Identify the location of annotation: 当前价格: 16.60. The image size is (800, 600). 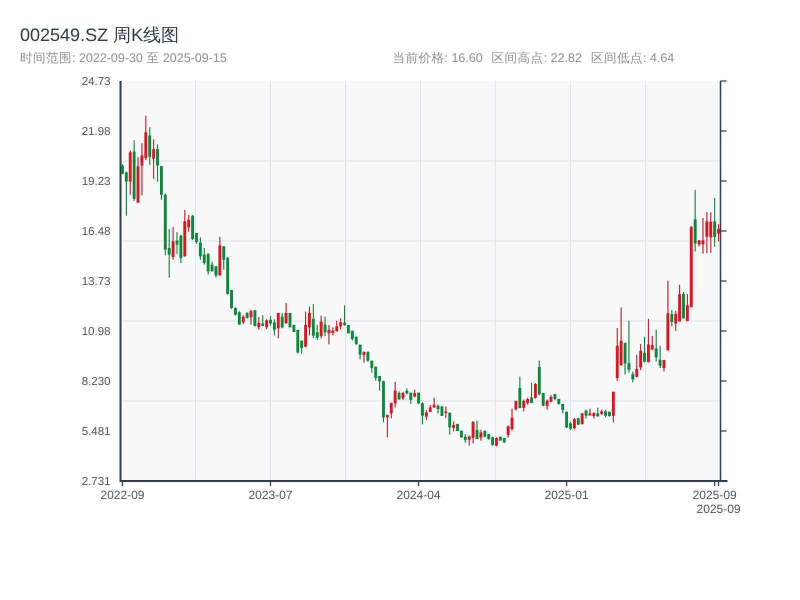
(437, 58).